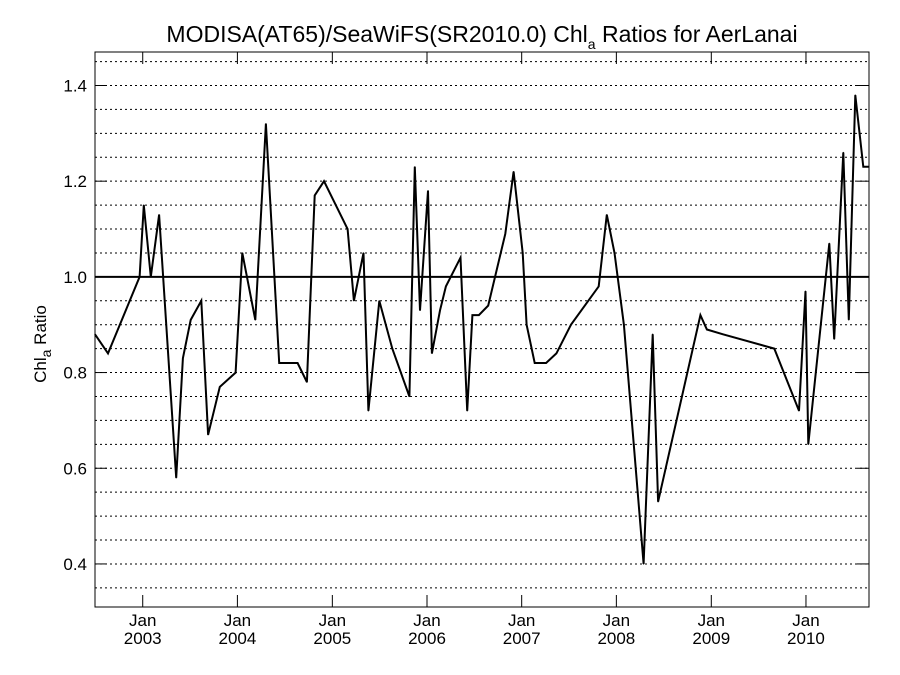 Image resolution: width=900 pixels, height=675 pixels. What do you see at coordinates (806, 638) in the screenshot?
I see `x-tick-label-year: 2010` at bounding box center [806, 638].